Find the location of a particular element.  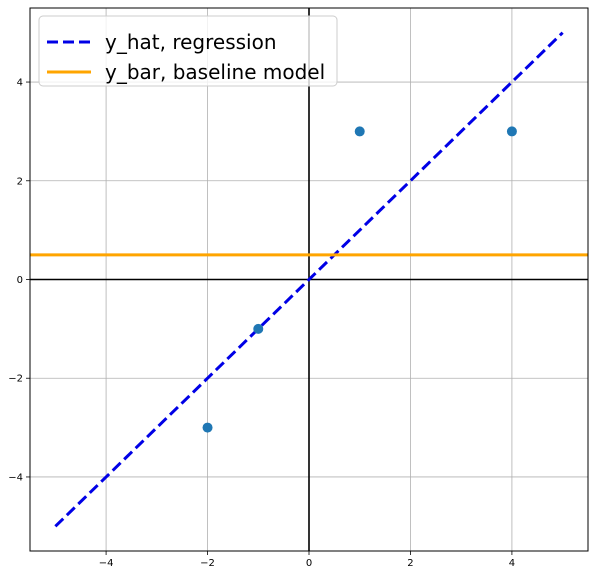

y-tick-label: 0 is located at coordinates (20, 280).